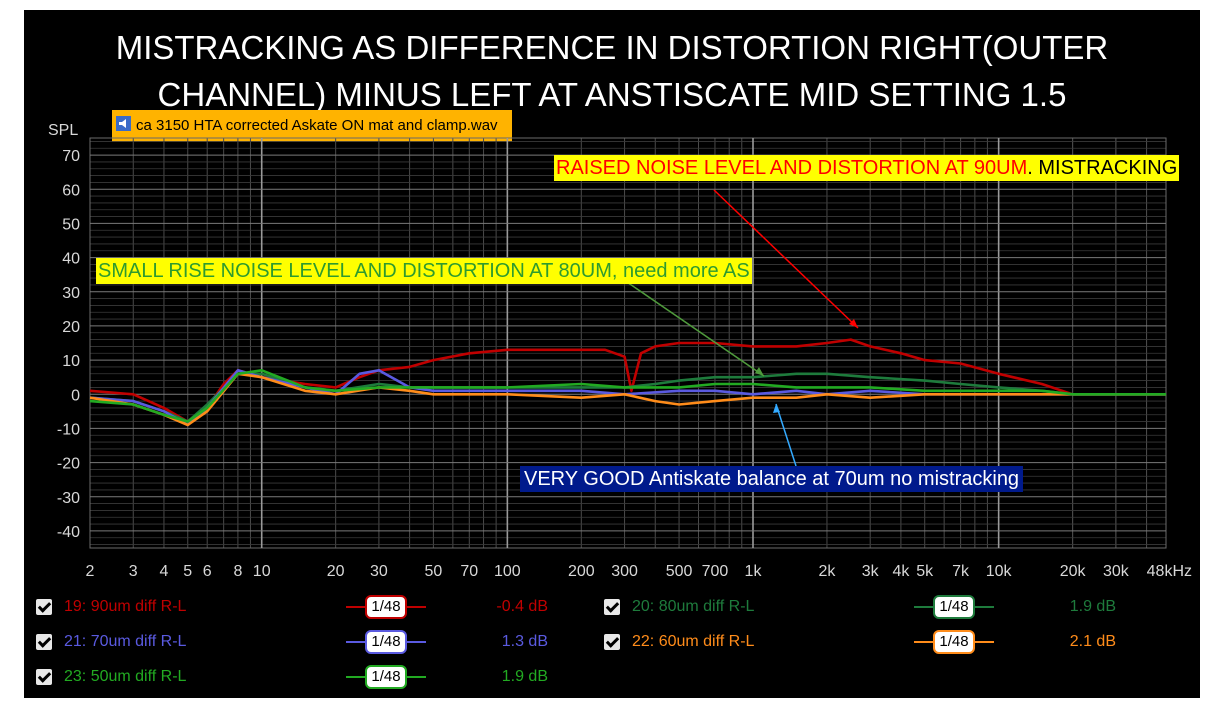 This screenshot has height=710, width=1217. I want to click on smoothing-control-20: 1/48, so click(954, 607).